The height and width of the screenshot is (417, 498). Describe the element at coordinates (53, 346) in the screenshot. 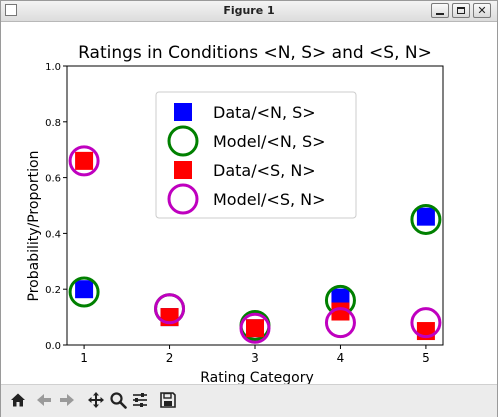

I see `y-tick-label: 0.0` at that location.